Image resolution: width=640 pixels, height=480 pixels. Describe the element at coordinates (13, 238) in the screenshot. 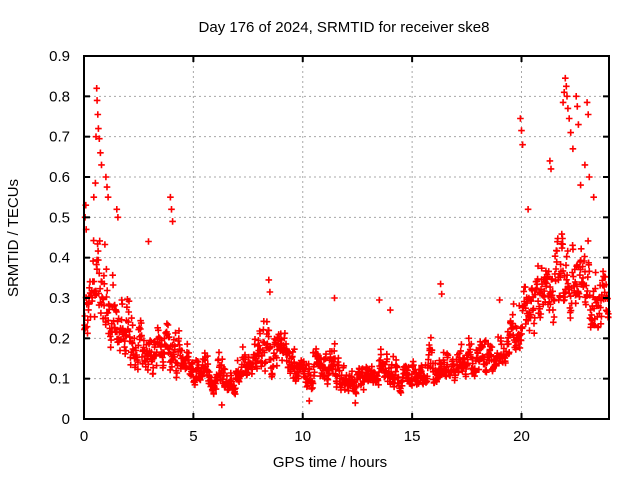

I see `y-axis-label: SRMTID / TECUs` at that location.